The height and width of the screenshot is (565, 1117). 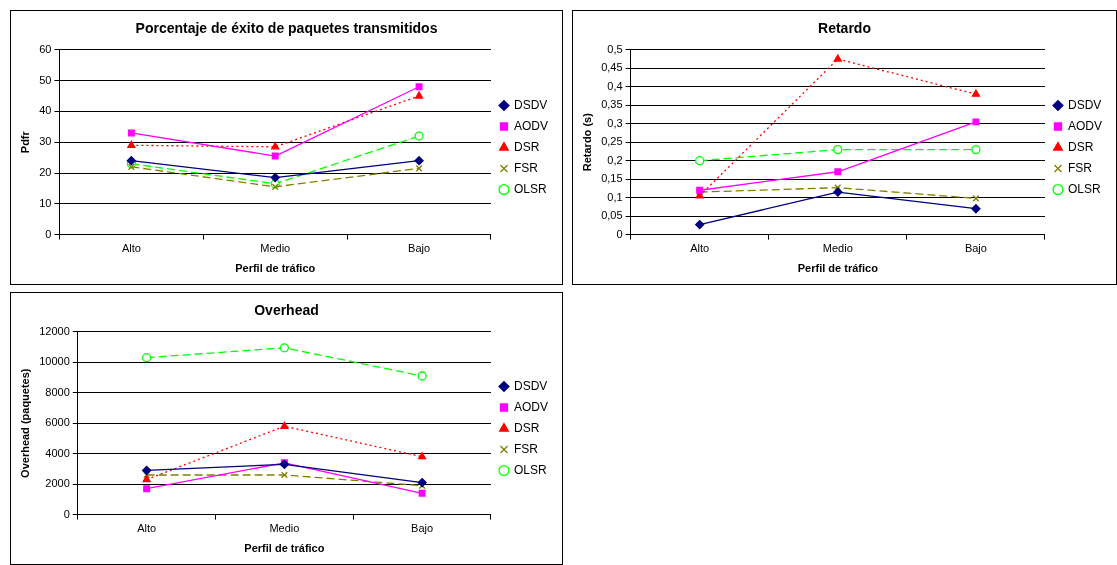 I want to click on y-tick-label: 10000, so click(x=54, y=361).